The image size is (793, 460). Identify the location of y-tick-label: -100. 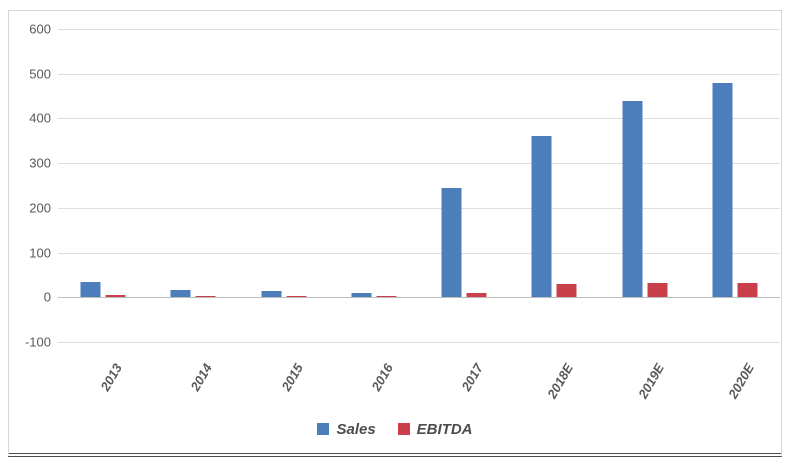
(37, 342).